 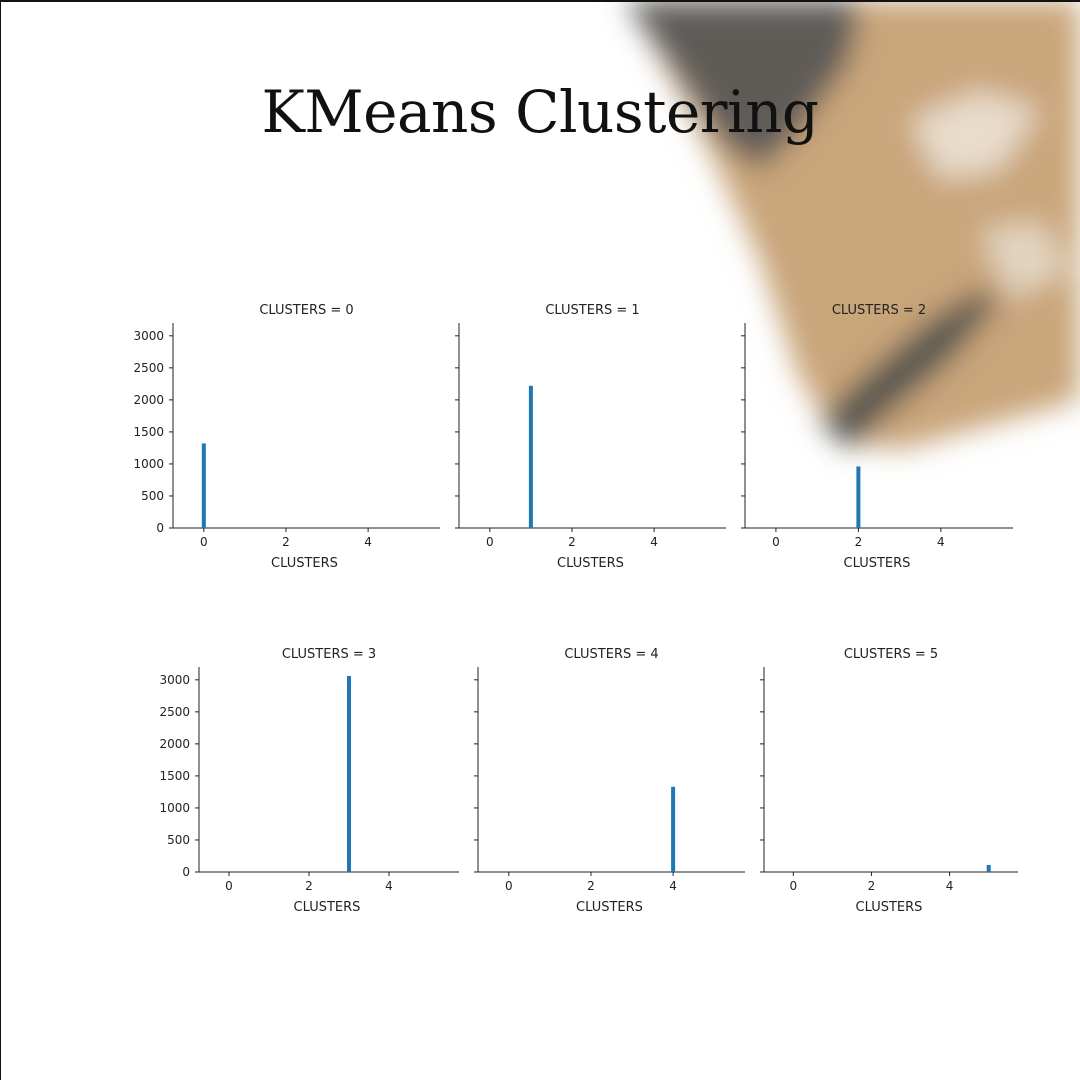 What do you see at coordinates (609, 781) in the screenshot?
I see `facet-panel-4: CLUSTERS = 4 0 2 4 CLUSTERS` at bounding box center [609, 781].